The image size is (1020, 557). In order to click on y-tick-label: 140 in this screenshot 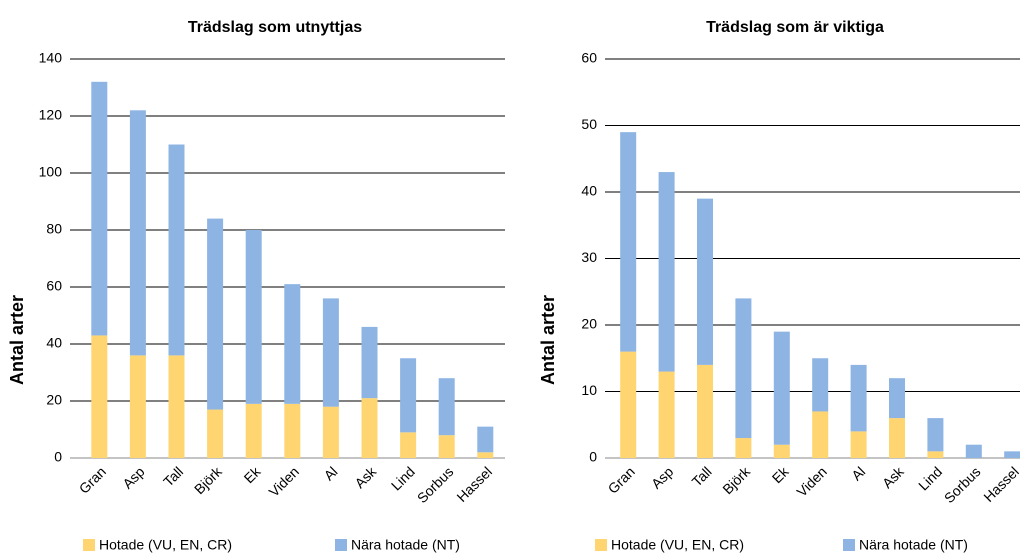, I will do `click(51, 58)`.